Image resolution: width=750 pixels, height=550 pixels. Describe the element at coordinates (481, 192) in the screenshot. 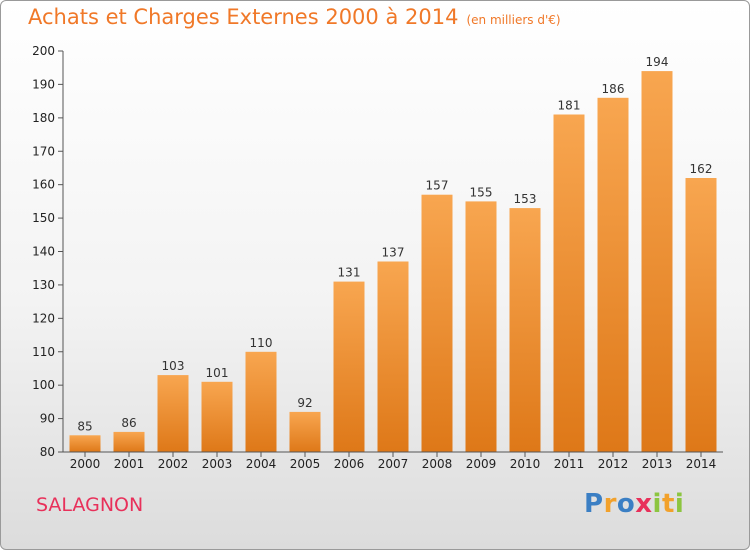

I see `bar-value-label: 155` at that location.